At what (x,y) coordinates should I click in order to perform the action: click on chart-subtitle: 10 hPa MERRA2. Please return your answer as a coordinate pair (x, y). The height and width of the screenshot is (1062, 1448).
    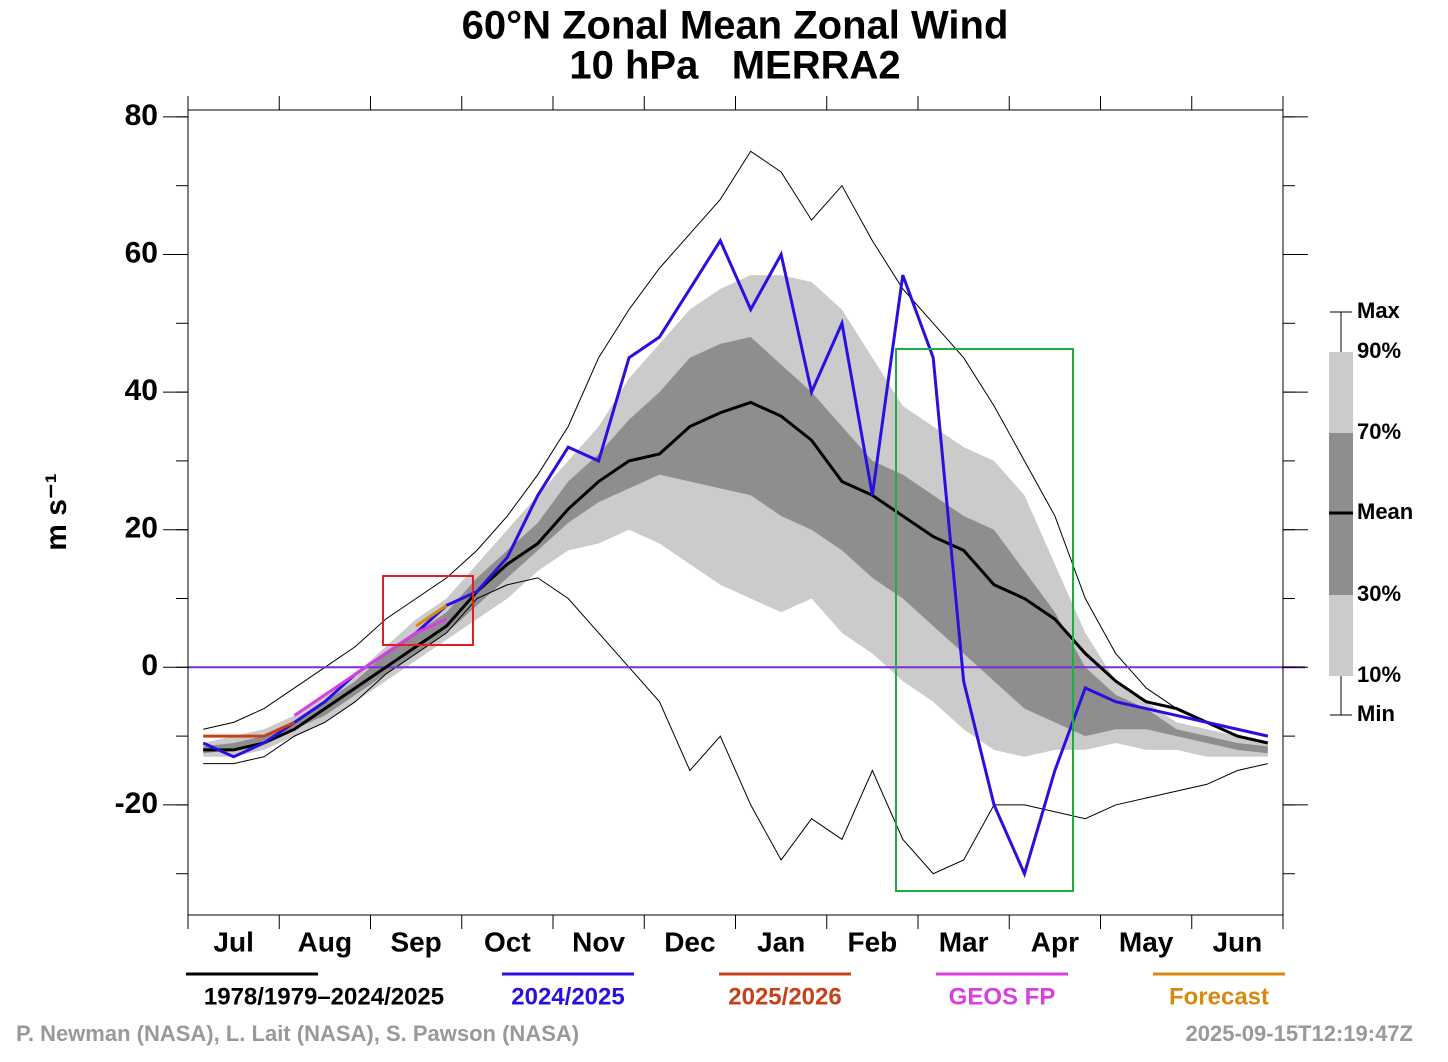
    Looking at the image, I should click on (734, 66).